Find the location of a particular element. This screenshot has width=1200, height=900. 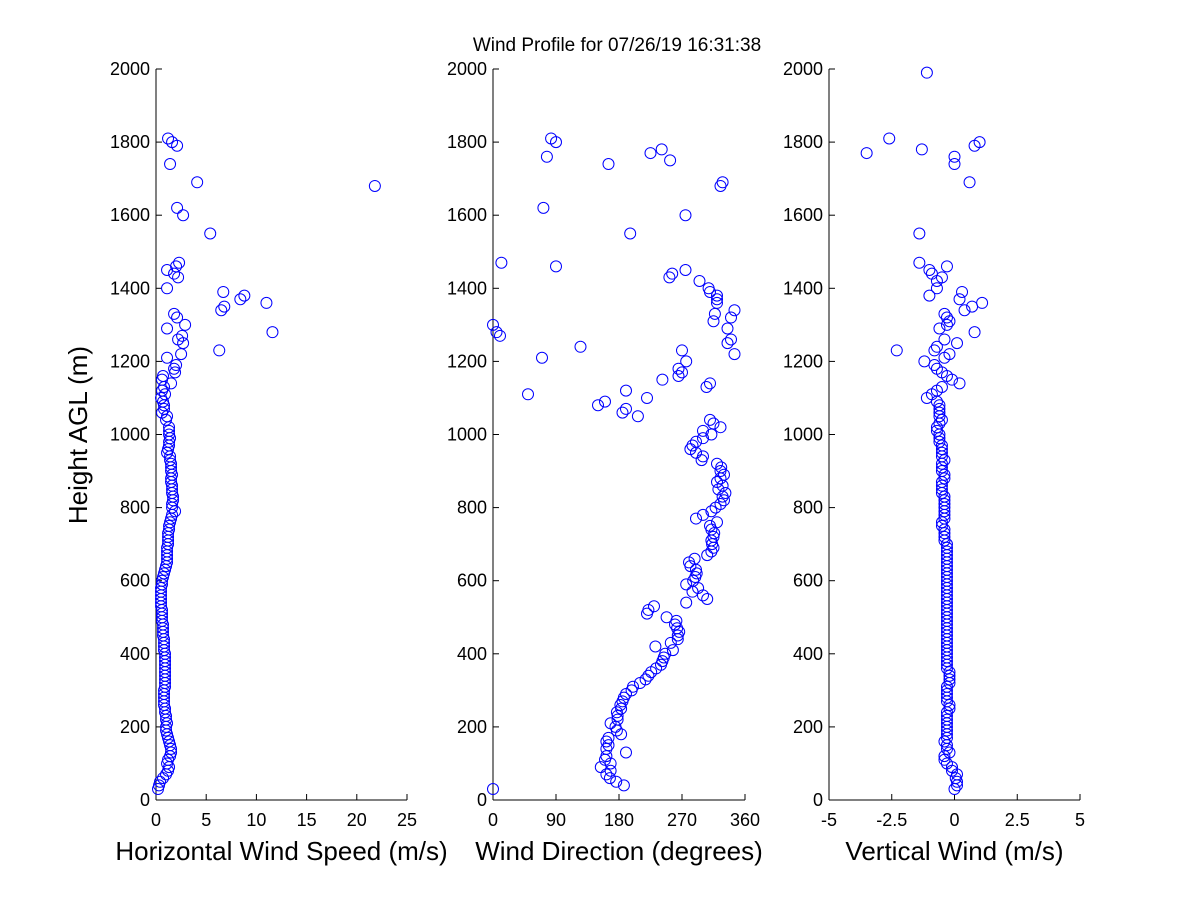

speed-y-tick-label: 1200 is located at coordinates (130, 361).